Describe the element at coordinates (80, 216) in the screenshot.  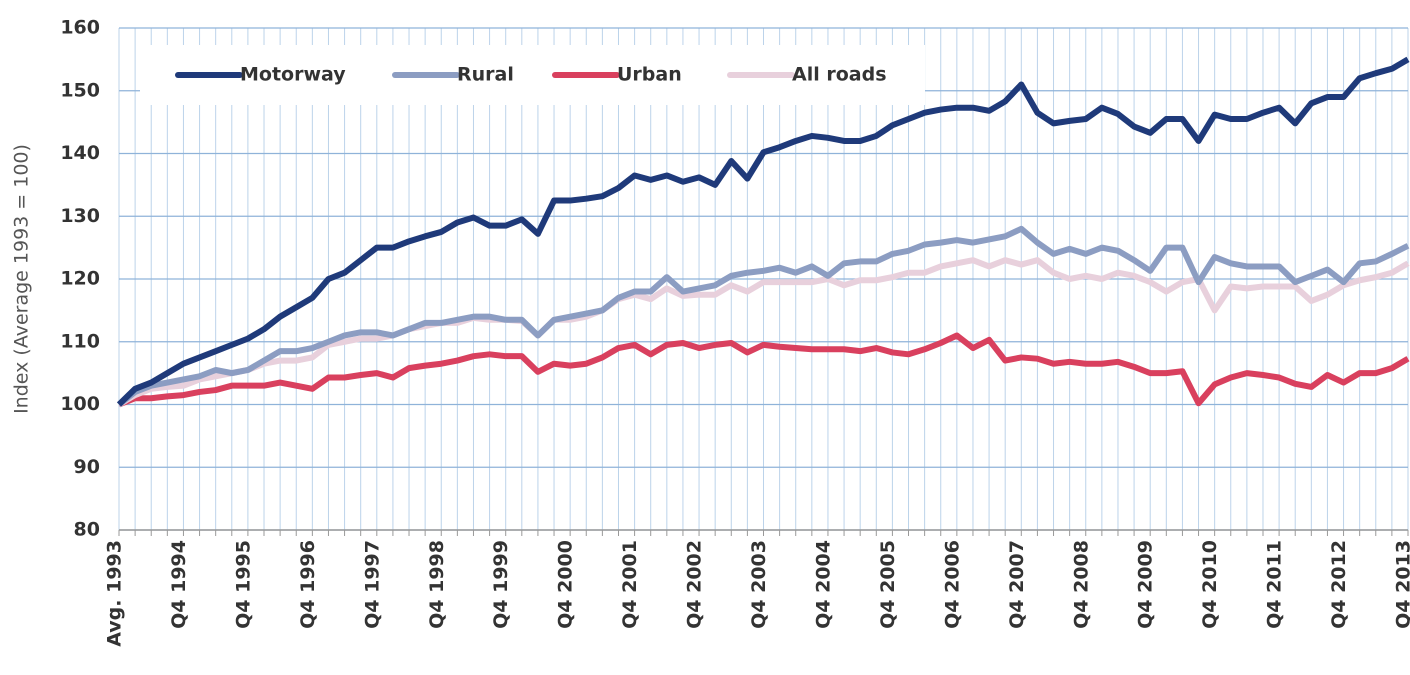
I see `y-tick-label: 130` at that location.